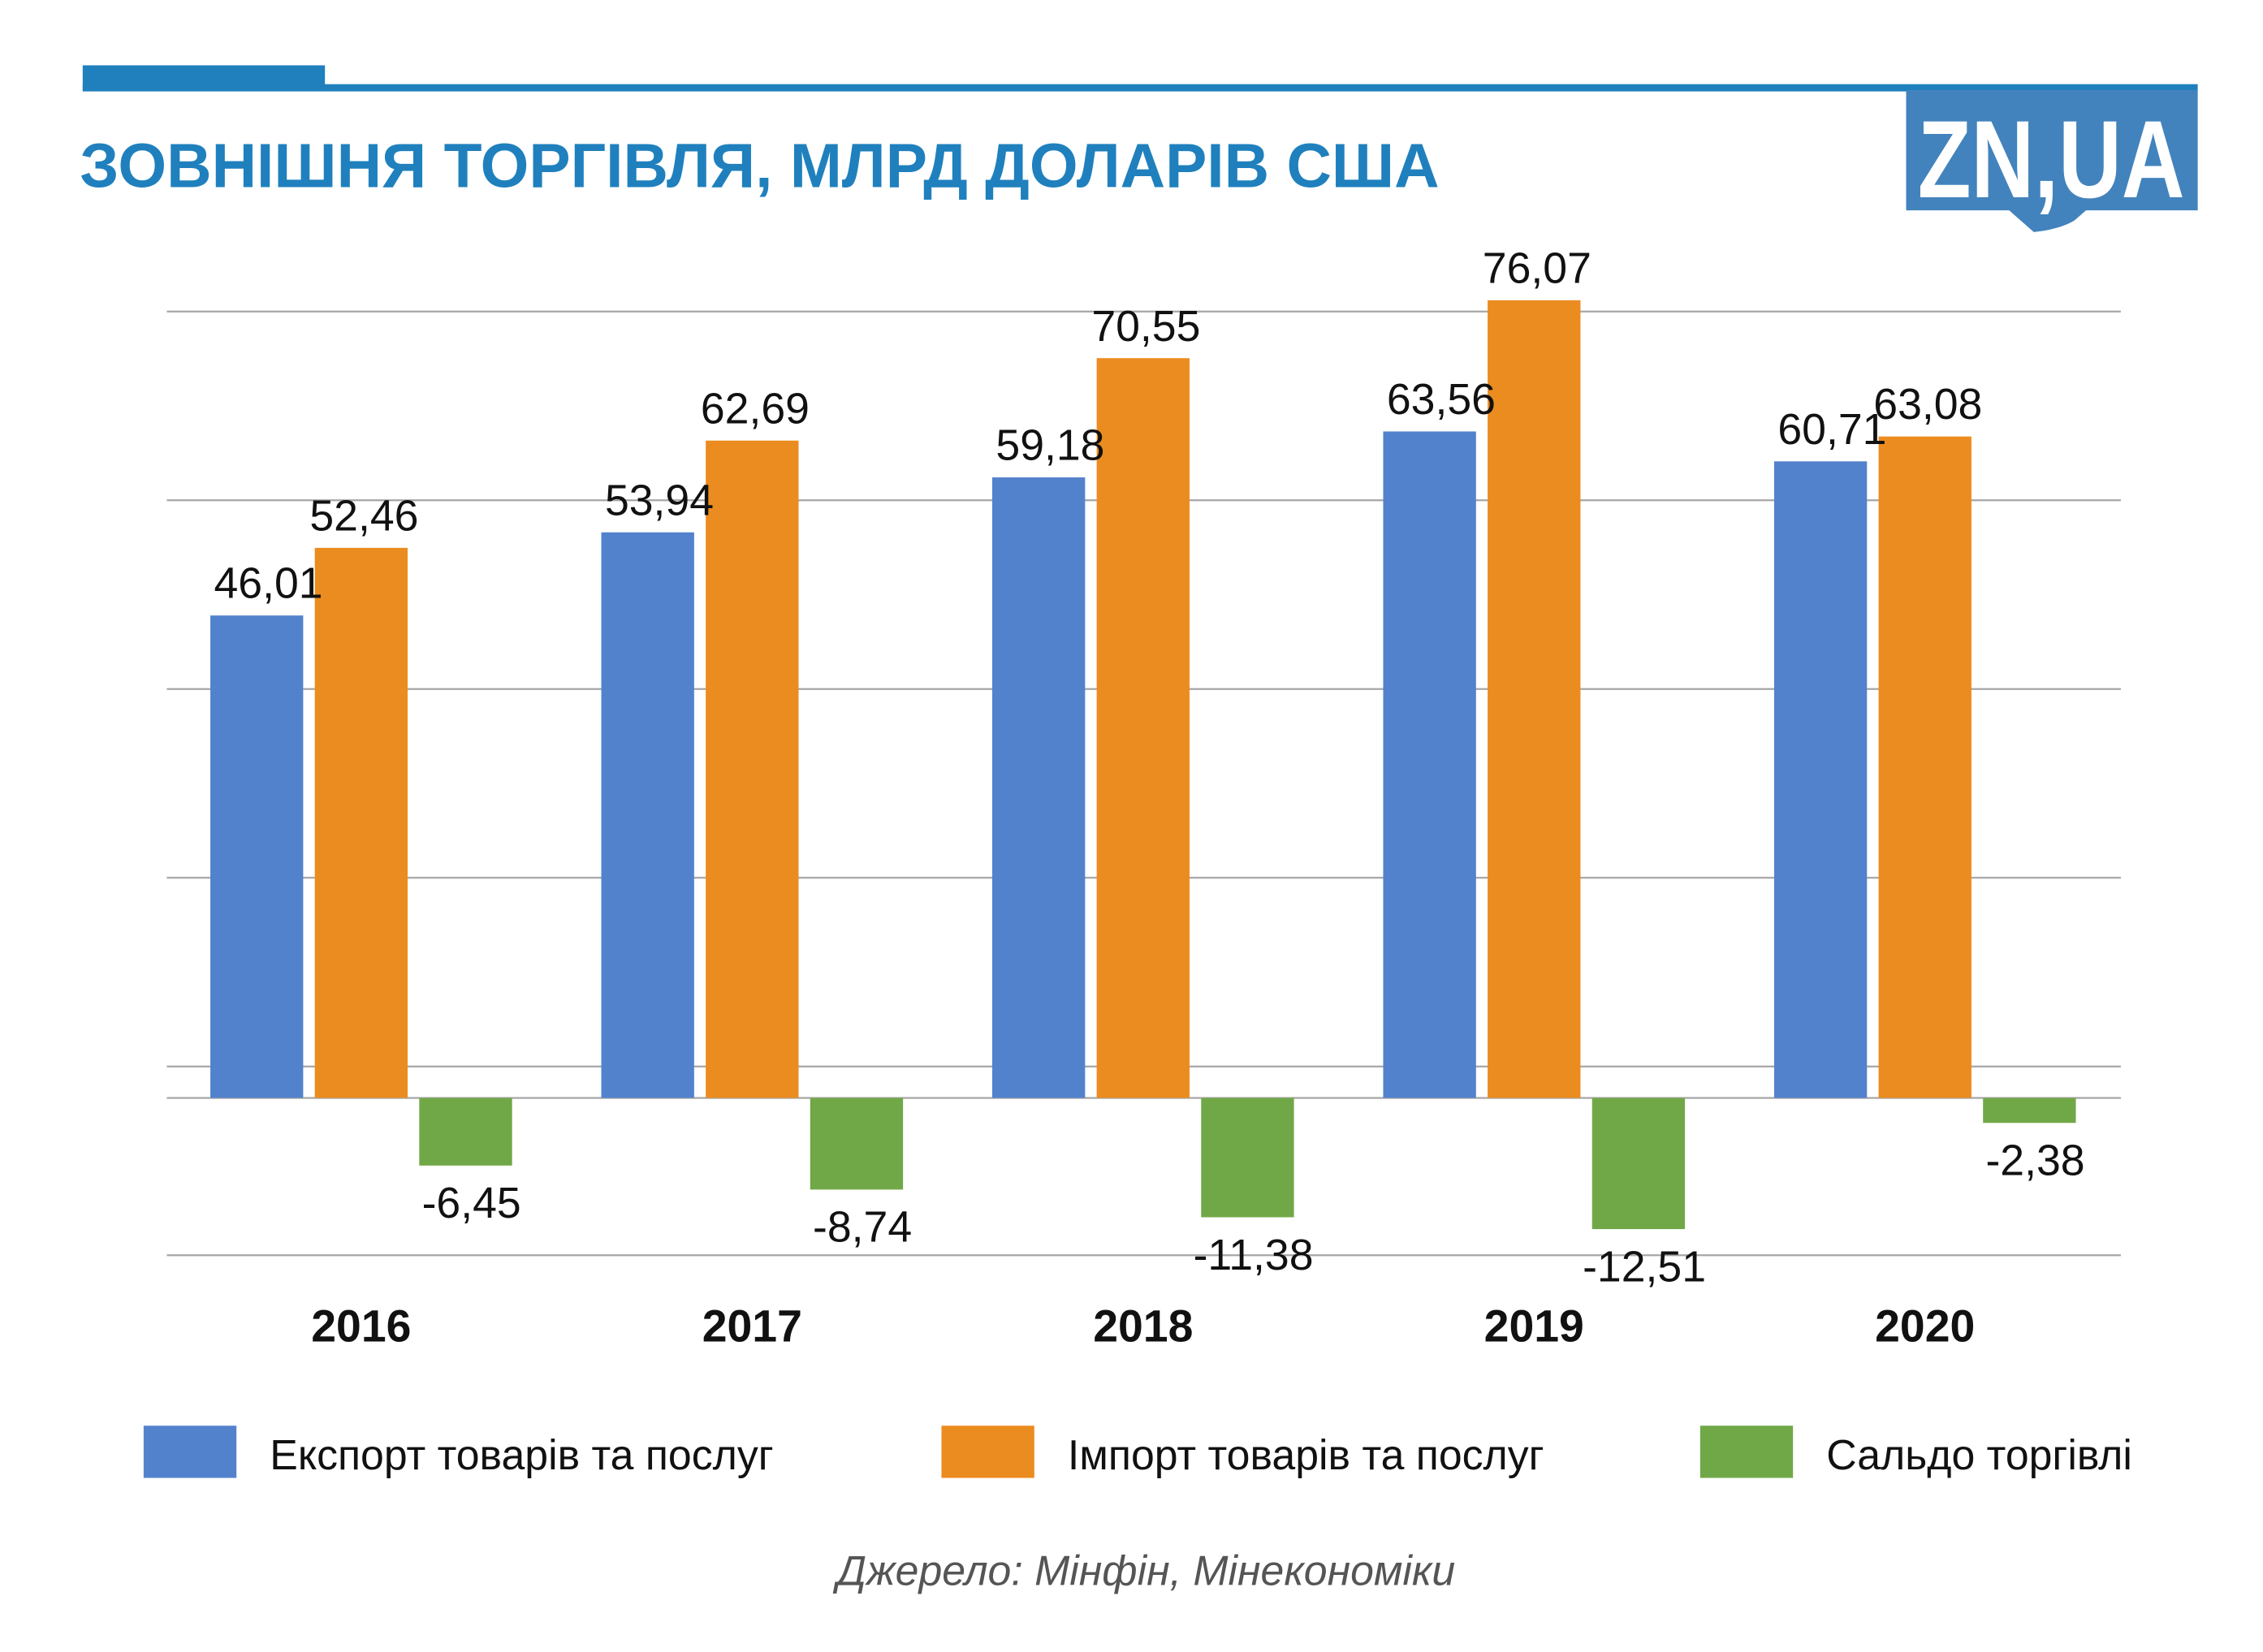 The height and width of the screenshot is (1652, 2263). I want to click on x-tick-label: 2016, so click(361, 1326).